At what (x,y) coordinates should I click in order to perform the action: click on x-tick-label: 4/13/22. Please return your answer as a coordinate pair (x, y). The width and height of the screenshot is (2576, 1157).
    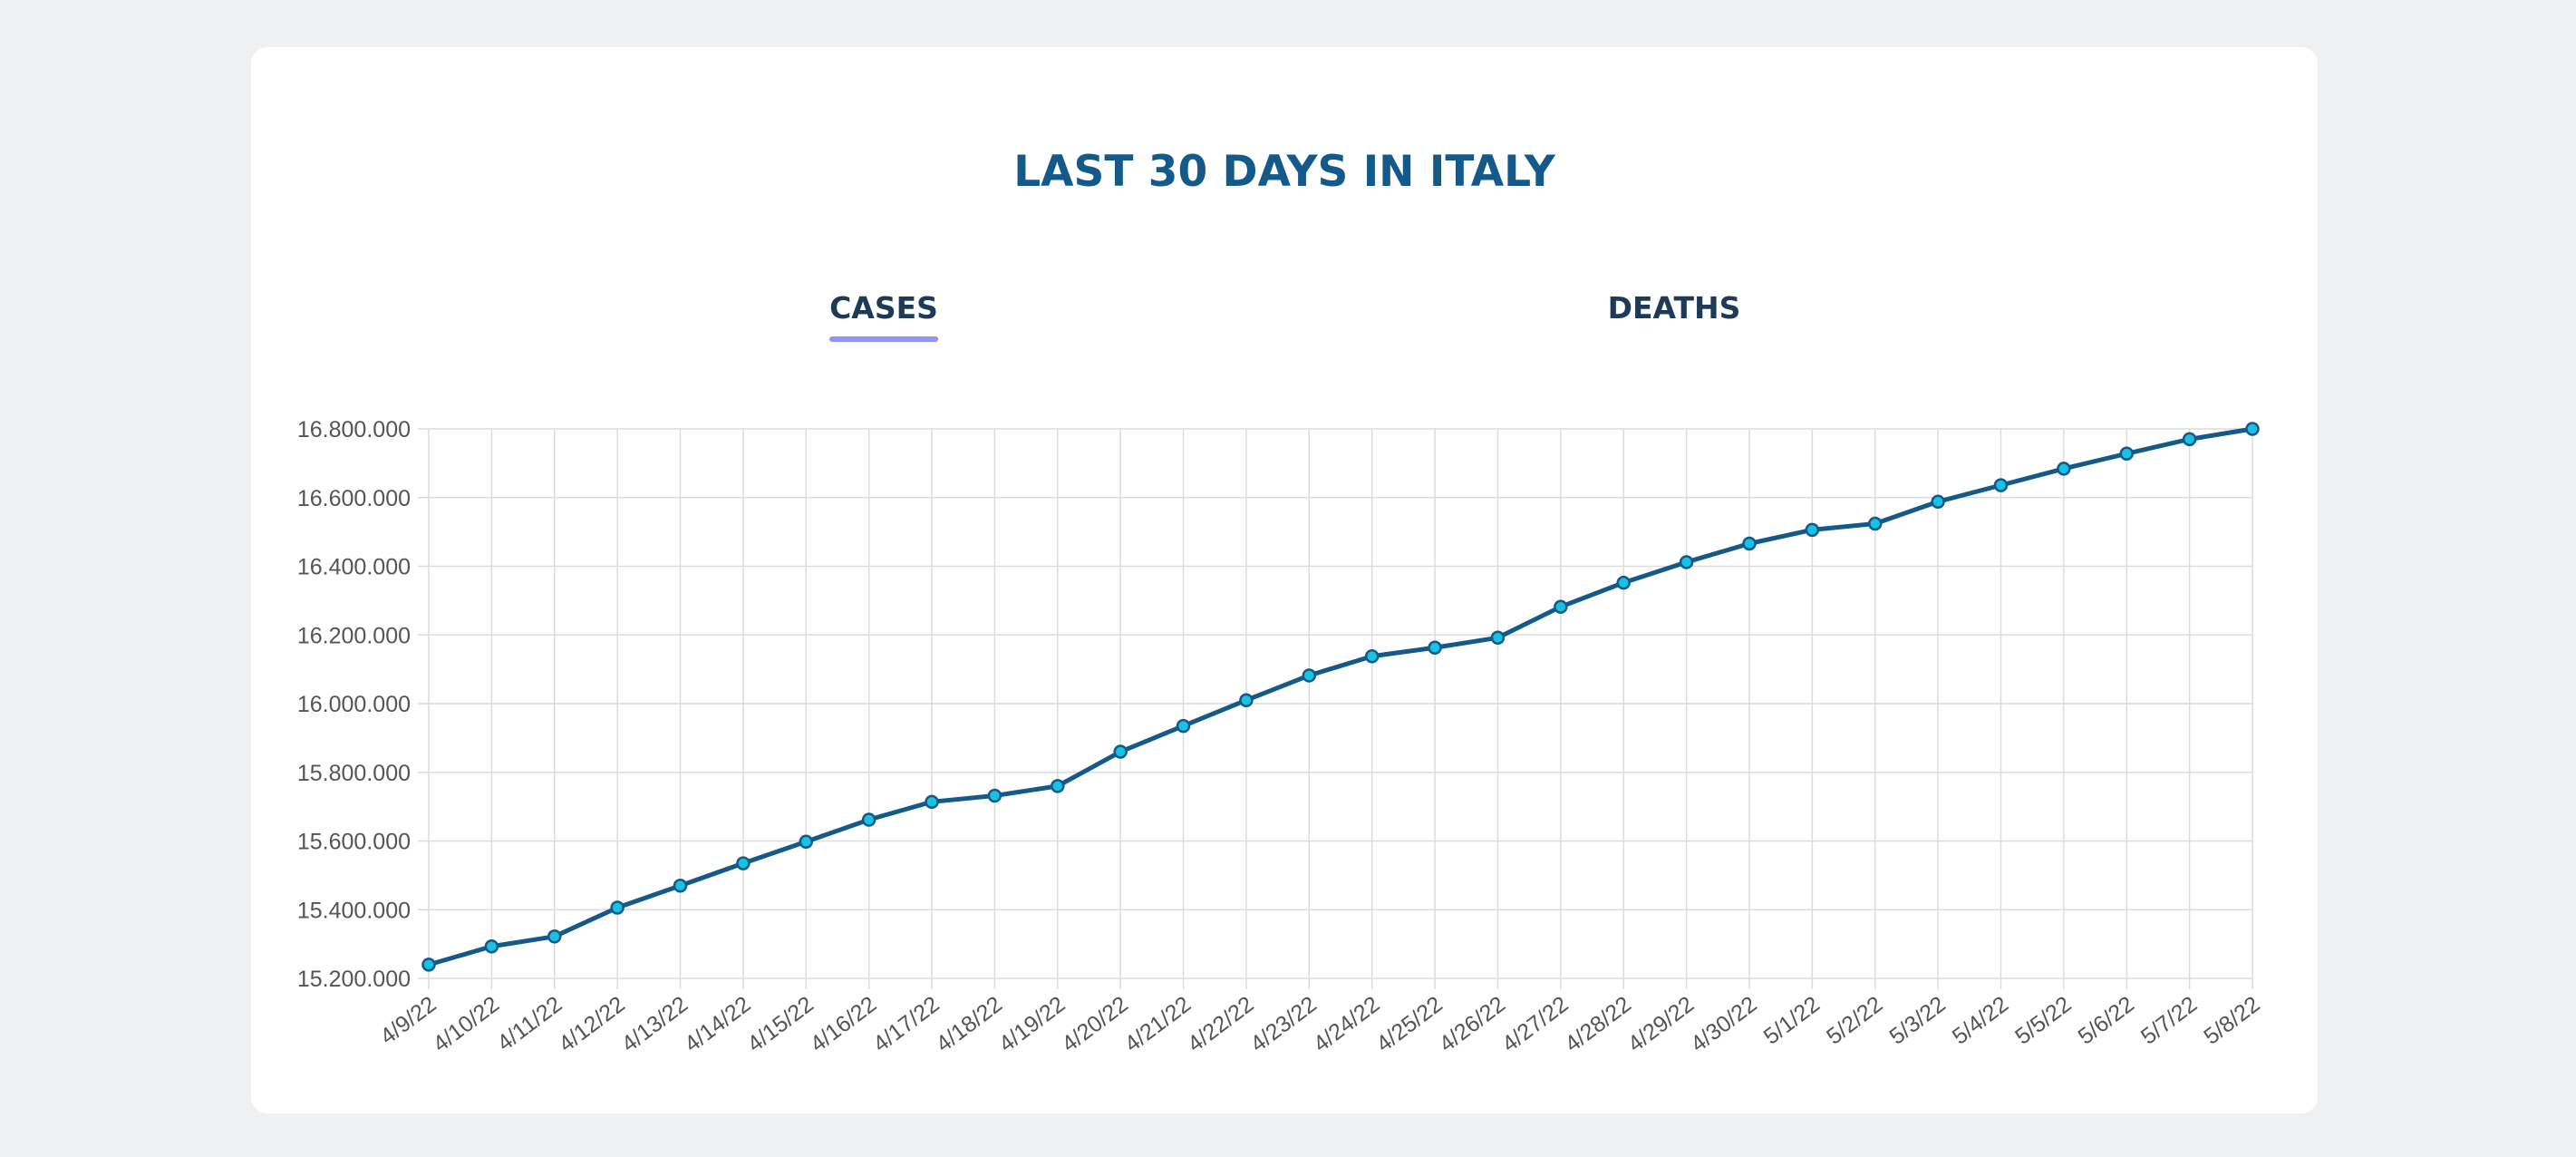
    Looking at the image, I should click on (654, 1024).